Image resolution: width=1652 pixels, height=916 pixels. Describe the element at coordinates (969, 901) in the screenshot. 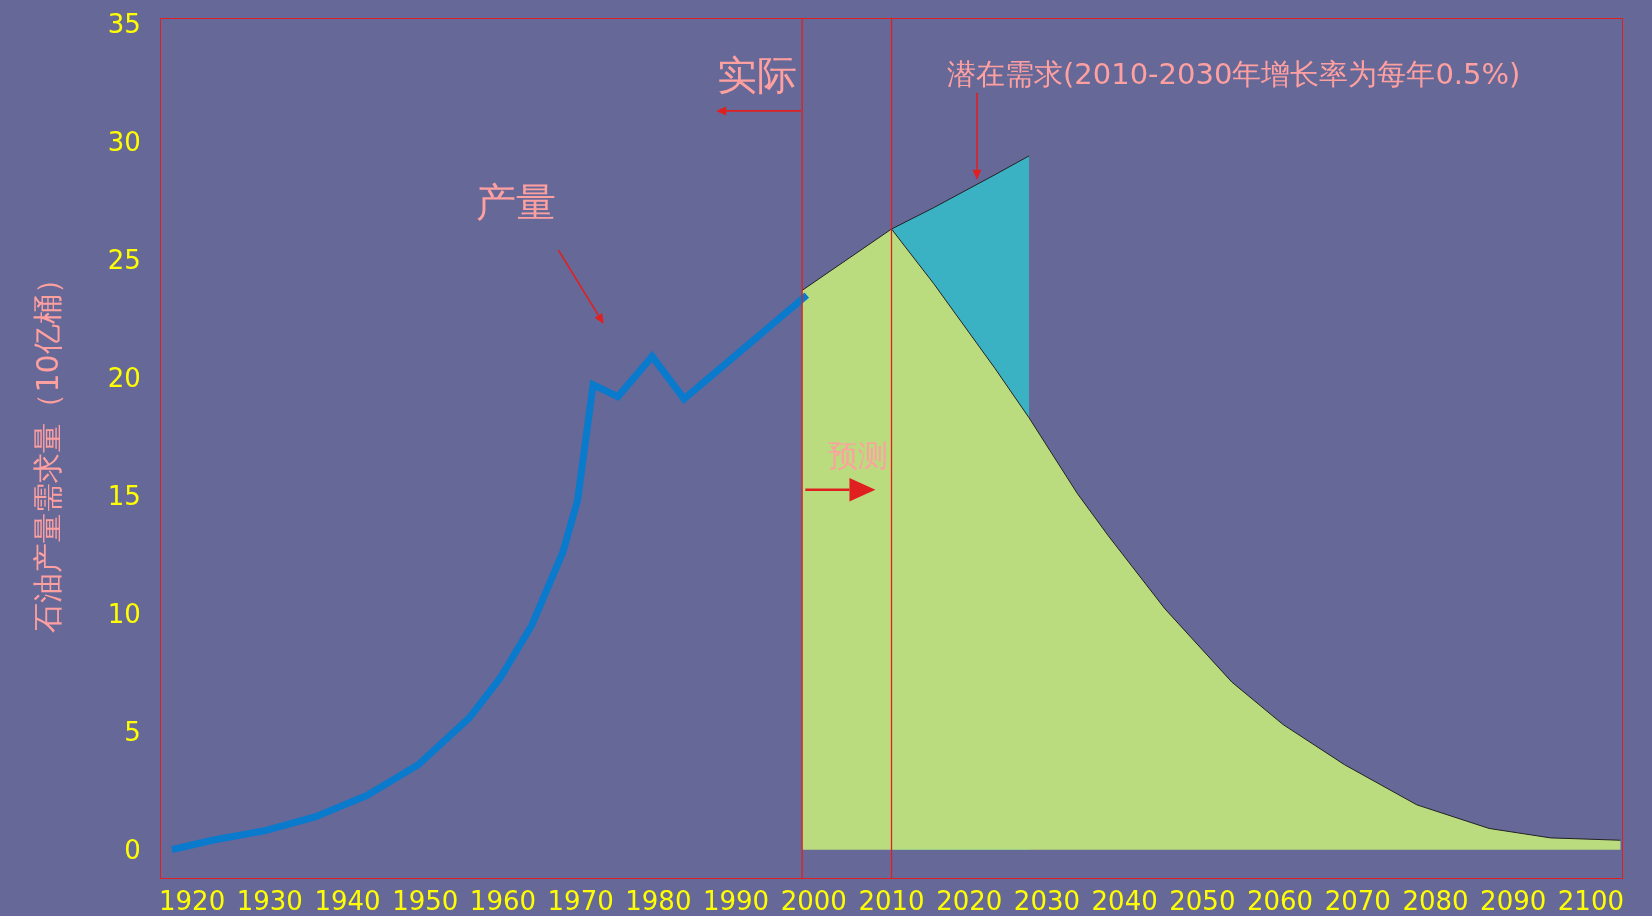

I see `x-tick-label: 2020` at that location.